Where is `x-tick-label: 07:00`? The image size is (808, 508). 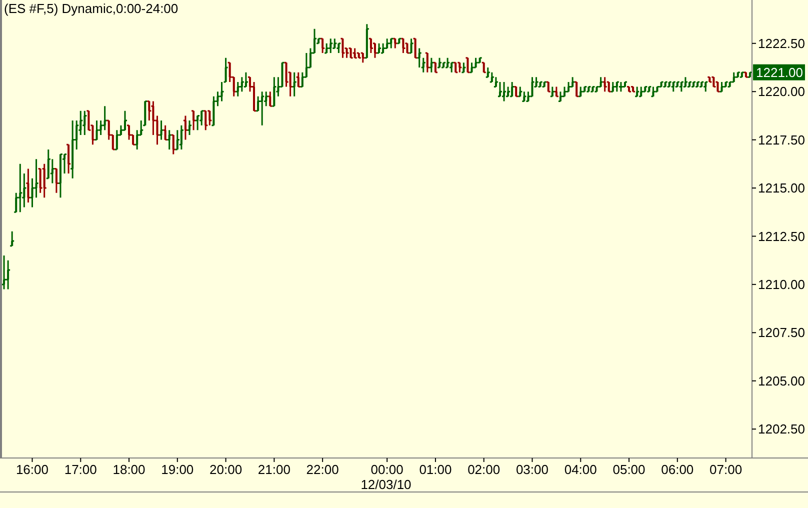 x-tick-label: 07:00 is located at coordinates (726, 469).